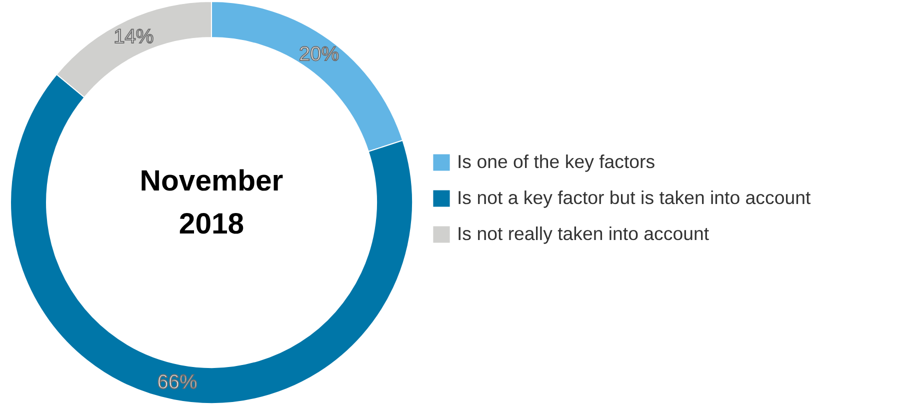 This screenshot has height=405, width=907. I want to click on legend-label: Is not really taken into account, so click(583, 234).